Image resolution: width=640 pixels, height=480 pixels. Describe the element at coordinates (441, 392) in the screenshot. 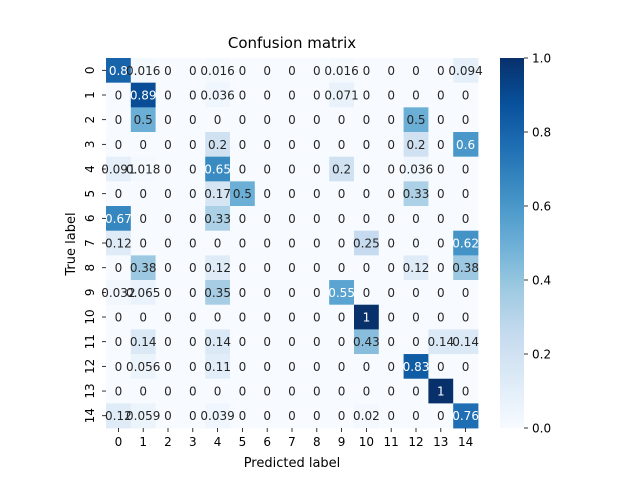

I see `heatmap-cell-label: 1` at that location.